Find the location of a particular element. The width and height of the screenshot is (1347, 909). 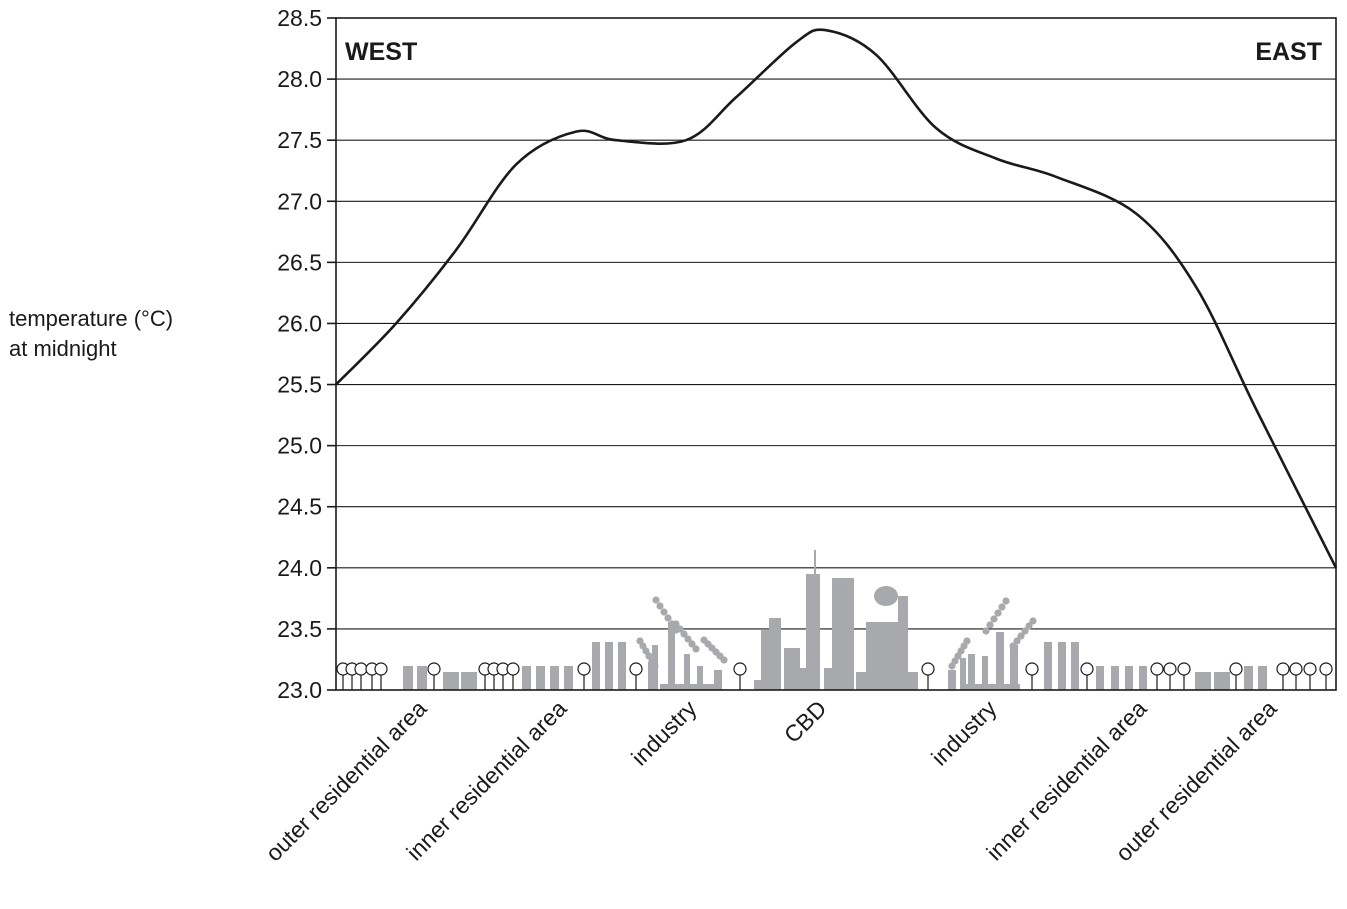

y-tick-label: 24.5 is located at coordinates (299, 507).